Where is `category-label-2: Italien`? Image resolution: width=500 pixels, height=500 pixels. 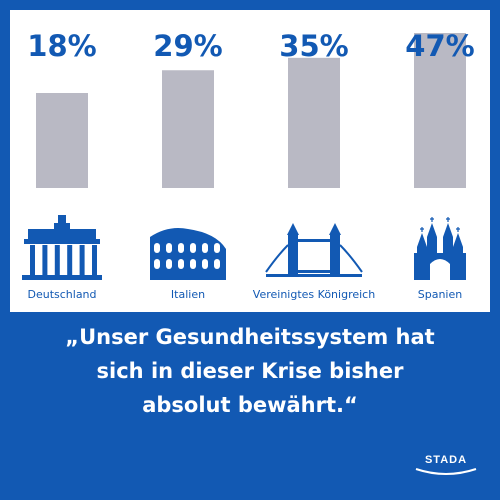 category-label-2: Italien is located at coordinates (188, 294).